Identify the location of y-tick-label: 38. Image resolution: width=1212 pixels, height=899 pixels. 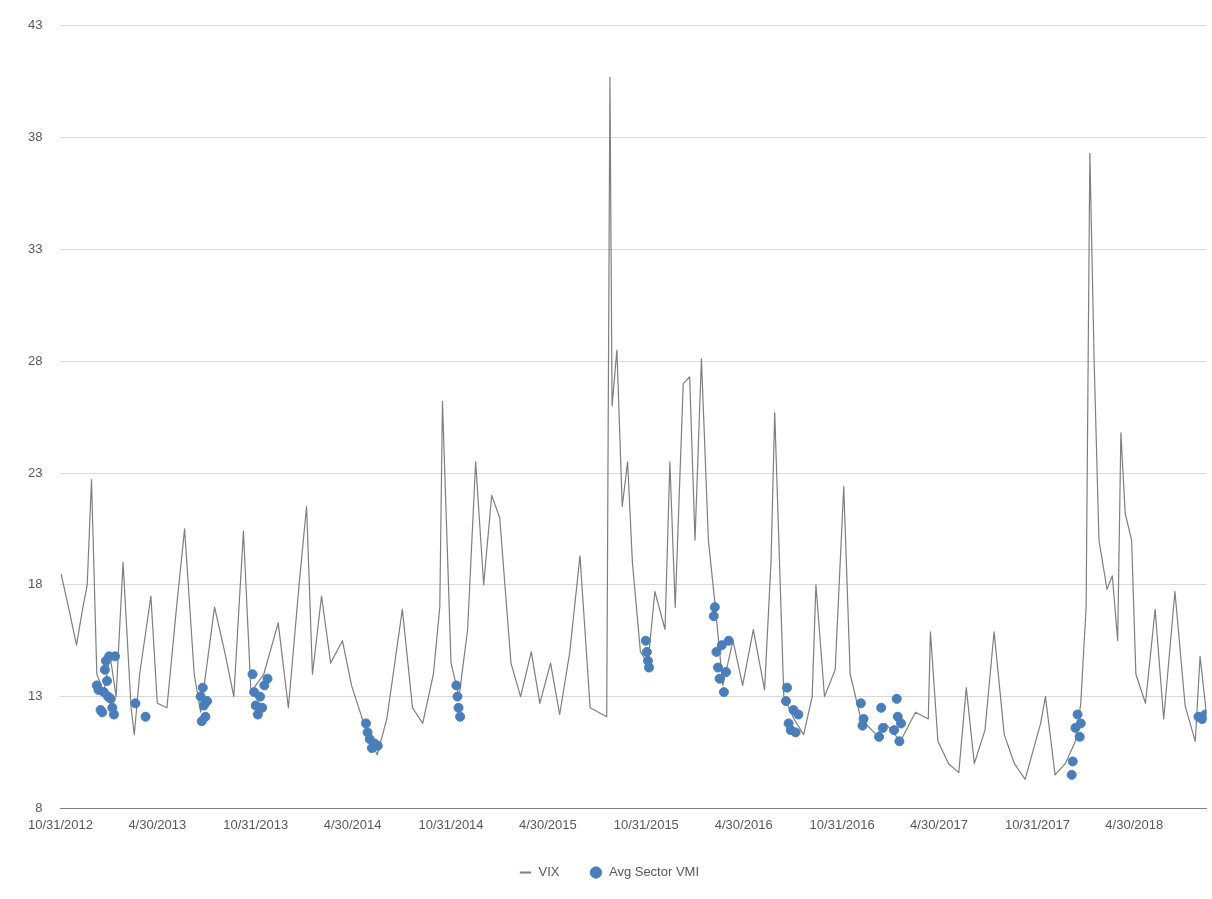
(35, 137).